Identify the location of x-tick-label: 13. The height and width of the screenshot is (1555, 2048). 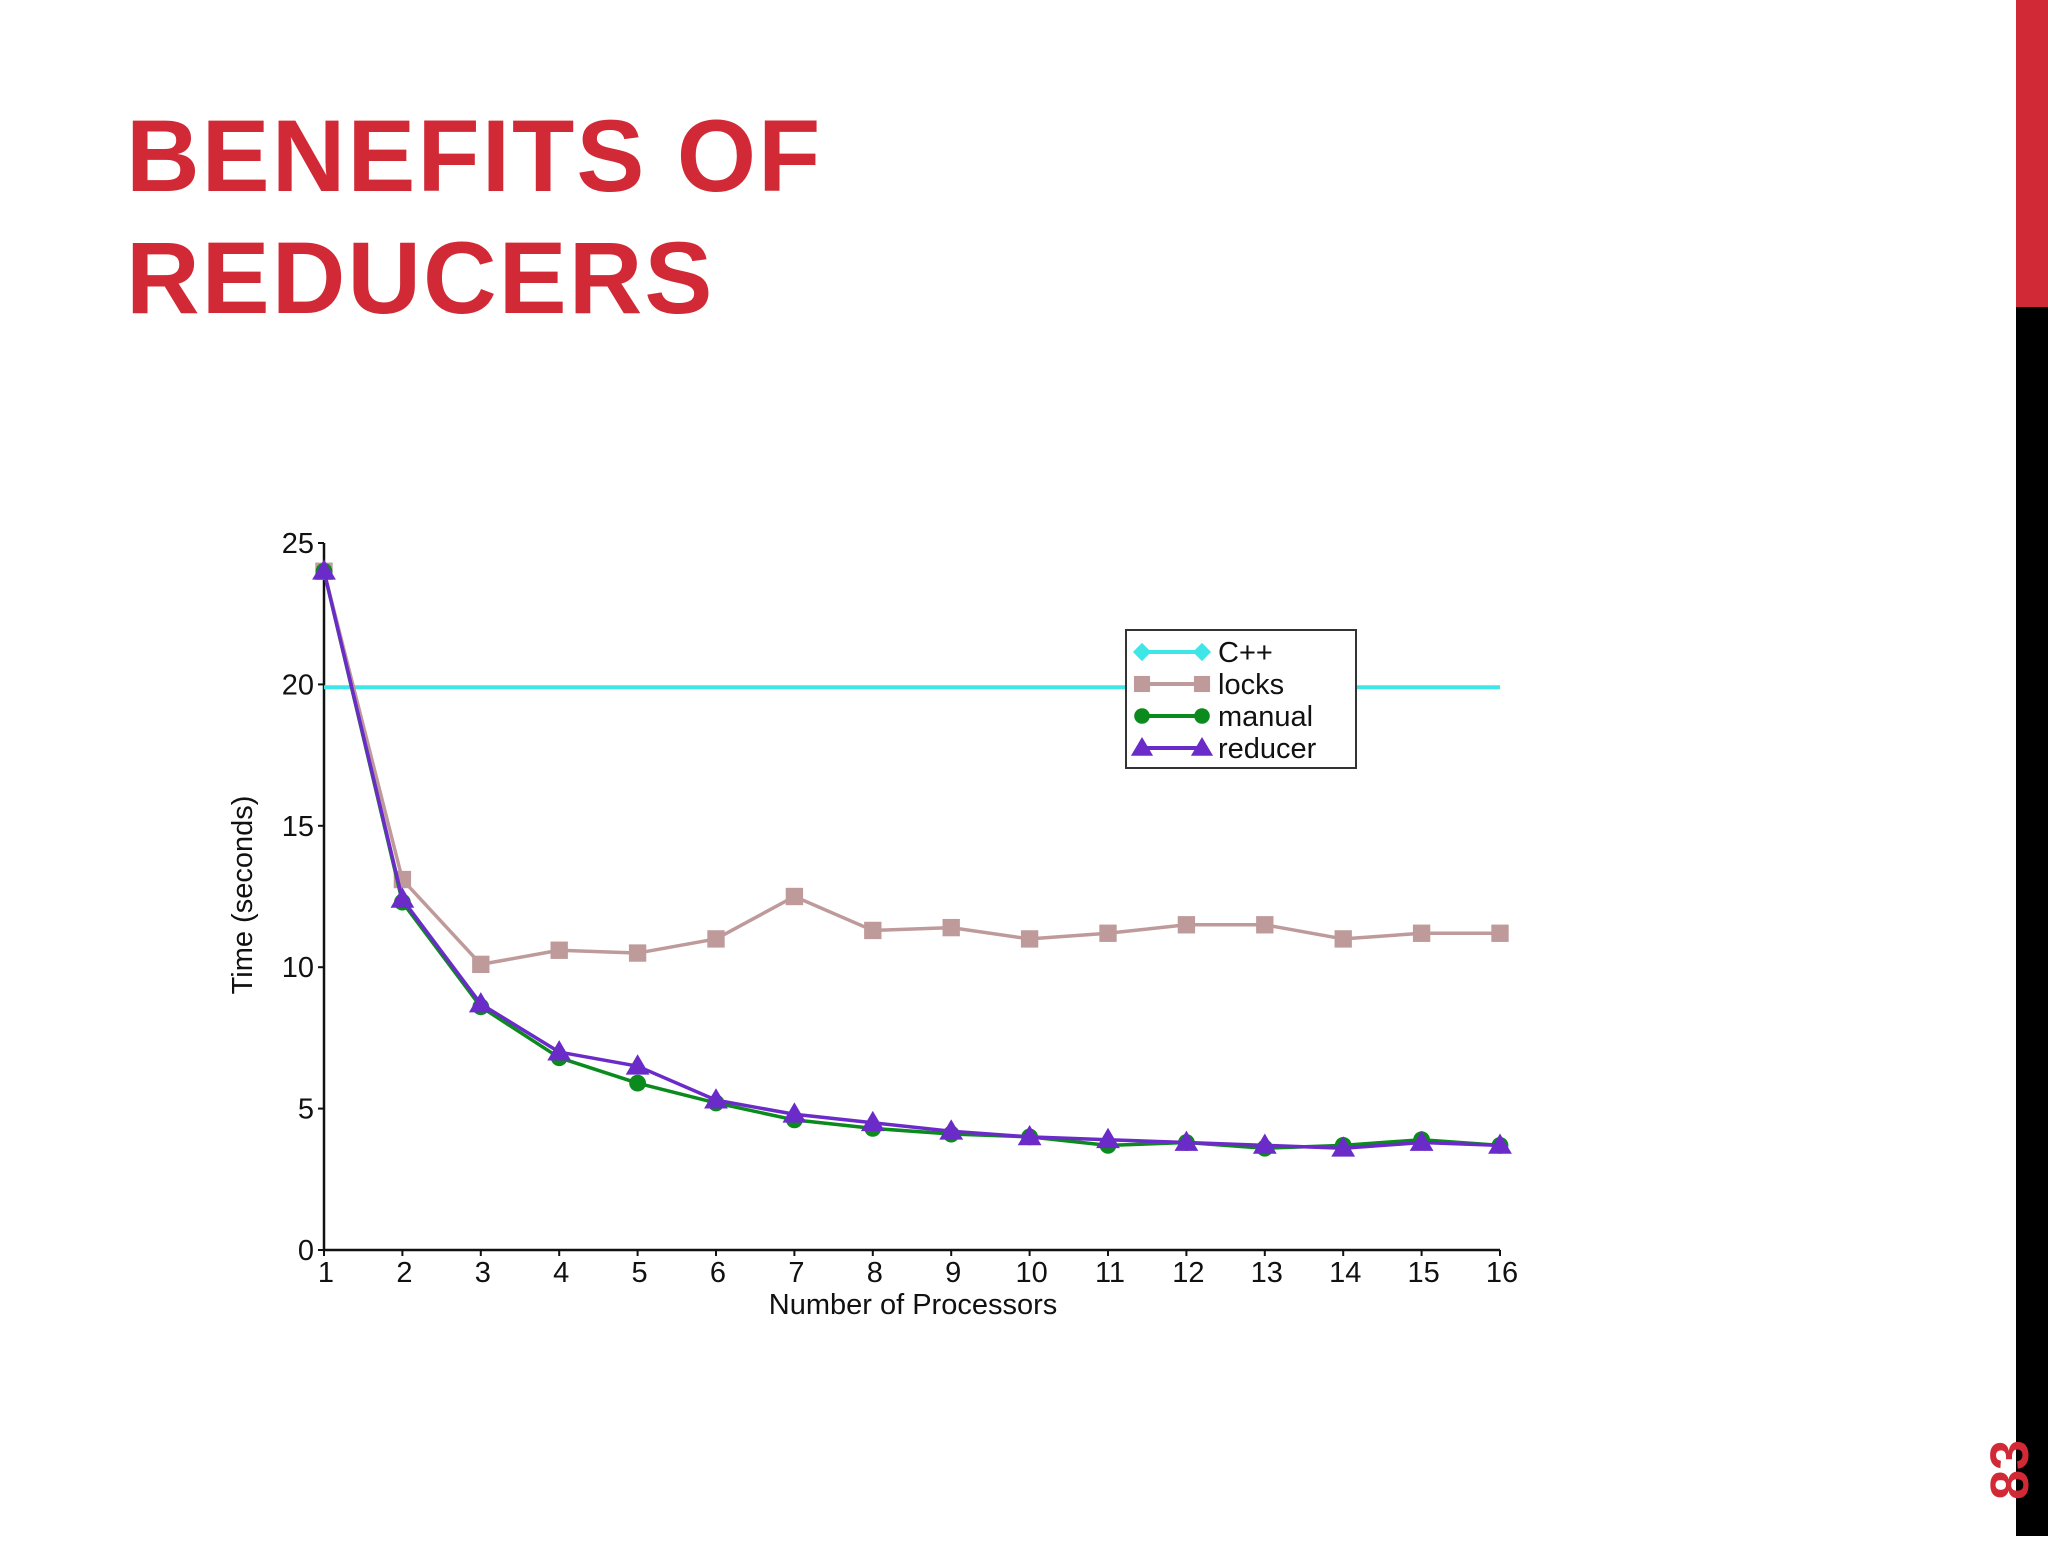
(1267, 1273).